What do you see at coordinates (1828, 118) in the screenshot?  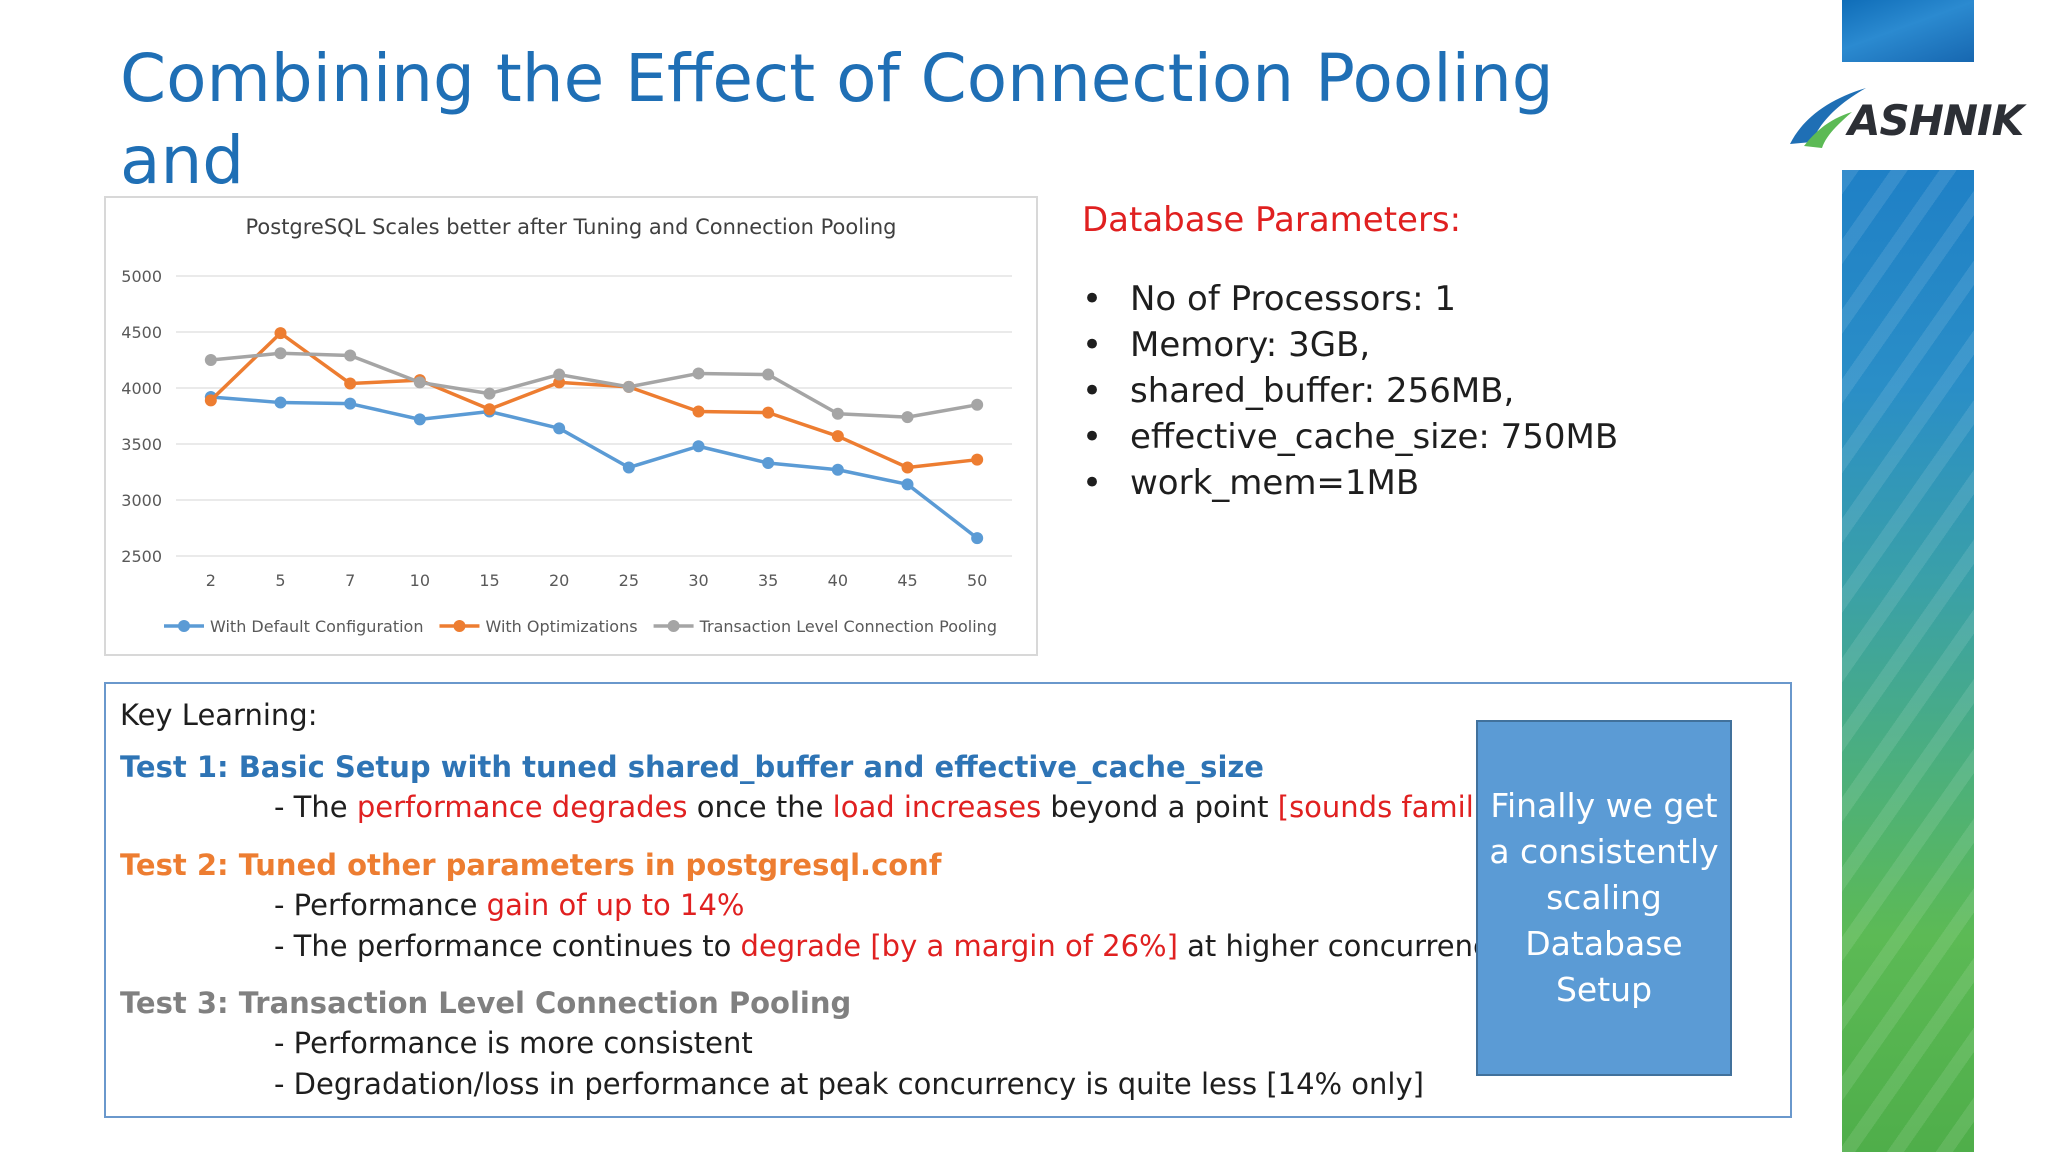 I see `ashnik-logo-icon` at bounding box center [1828, 118].